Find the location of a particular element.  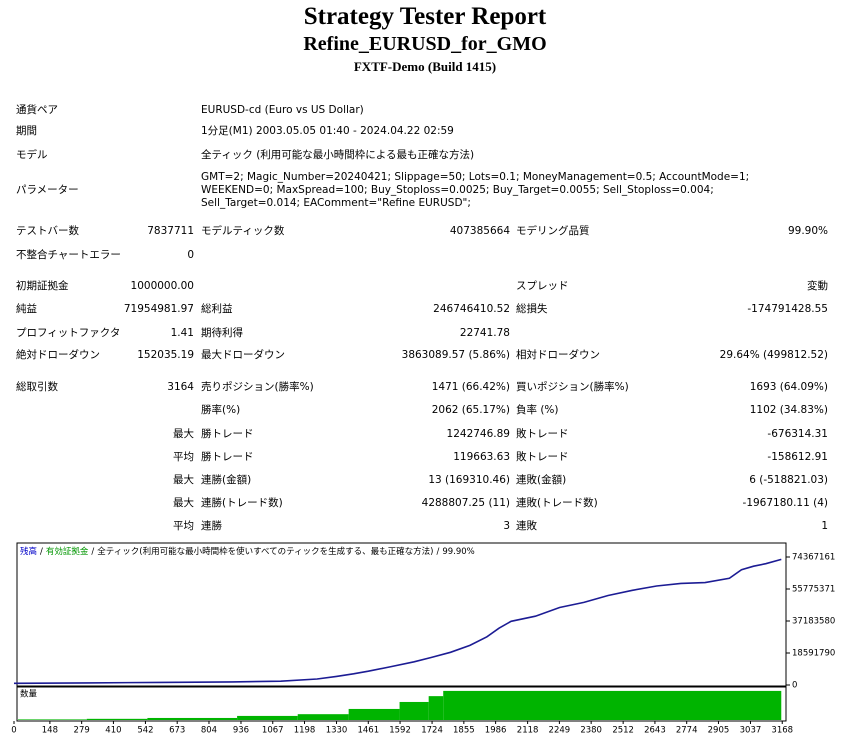

stat-label: 総取引数 is located at coordinates (37, 387).